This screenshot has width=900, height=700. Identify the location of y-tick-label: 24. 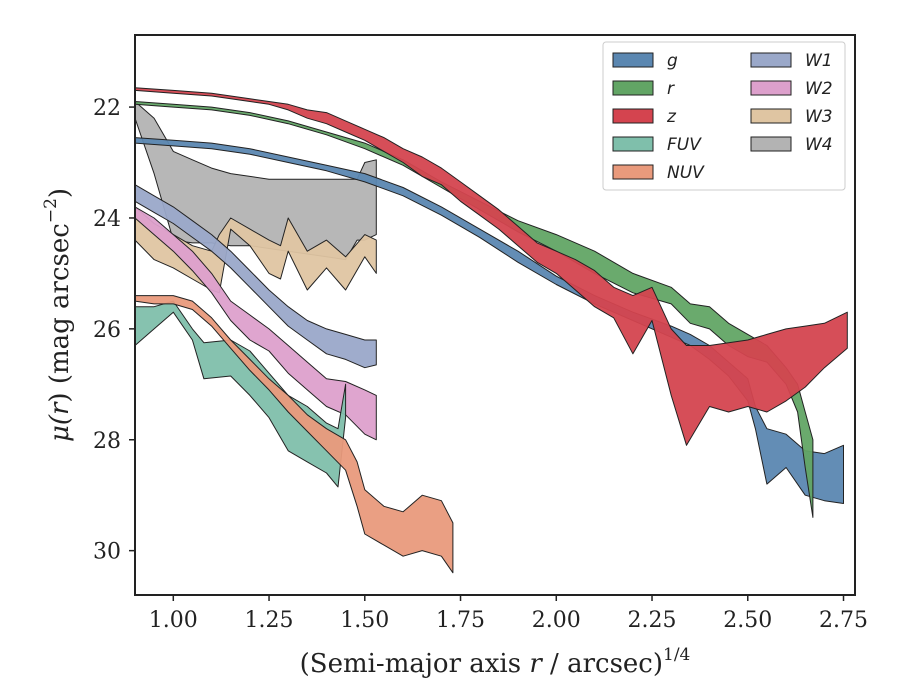
(107, 219).